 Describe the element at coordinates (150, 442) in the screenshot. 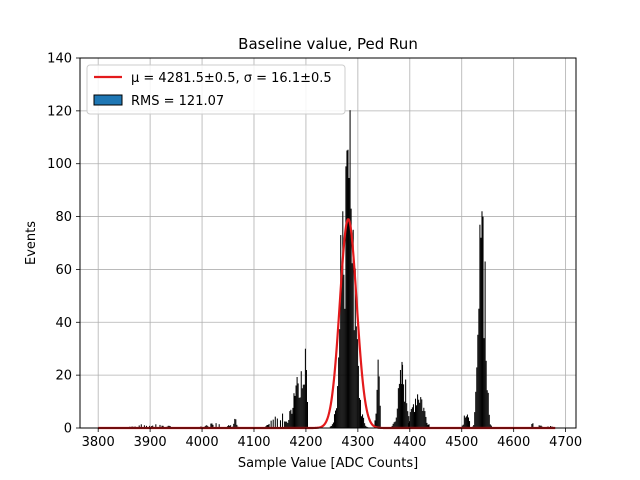

I see `x-tick-label: 3900` at that location.